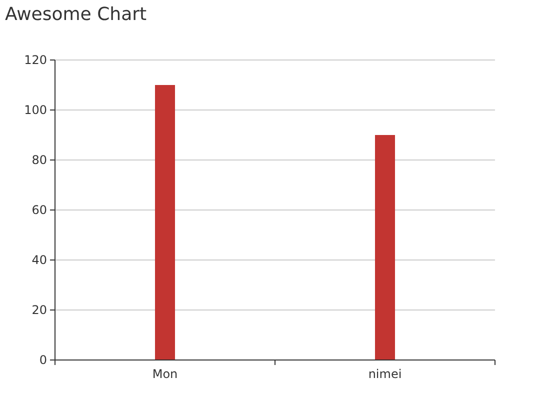 This screenshot has width=550, height=420. What do you see at coordinates (35, 60) in the screenshot?
I see `y-tick-label: 120` at bounding box center [35, 60].